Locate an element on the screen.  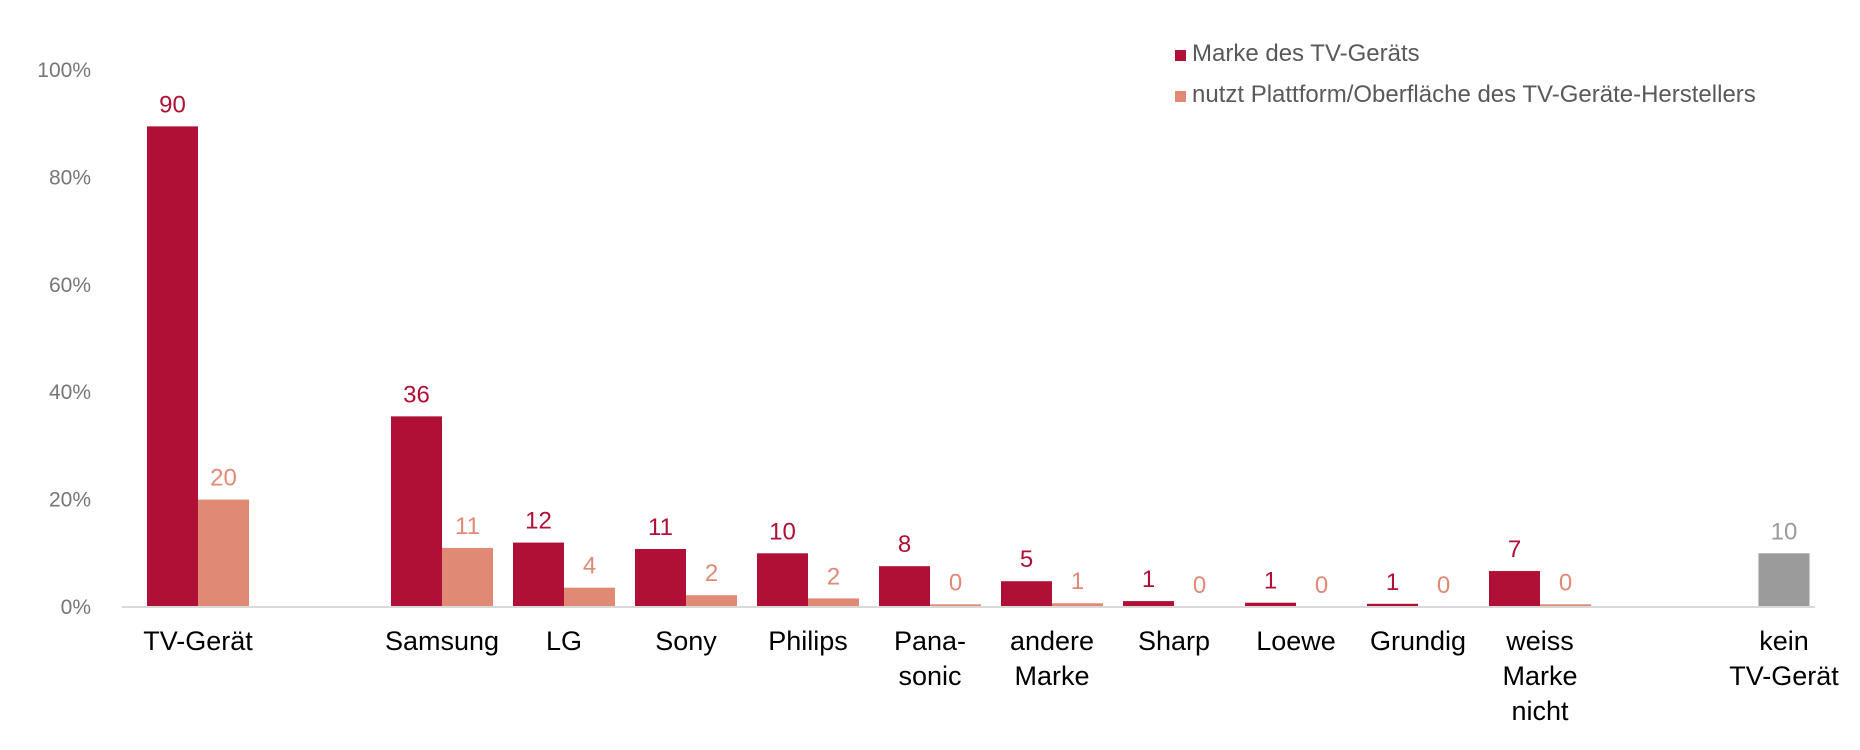
data-label-series-2-7: 0 is located at coordinates (1199, 585).